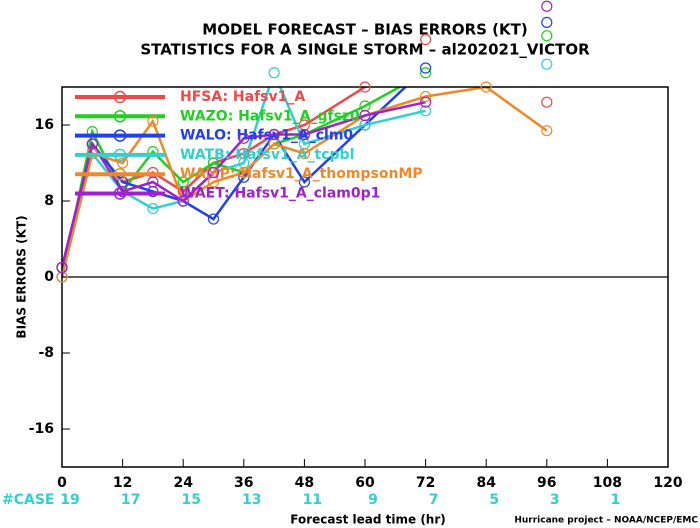 The width and height of the screenshot is (700, 528). What do you see at coordinates (425, 483) in the screenshot?
I see `x-tick-label: 72` at bounding box center [425, 483].